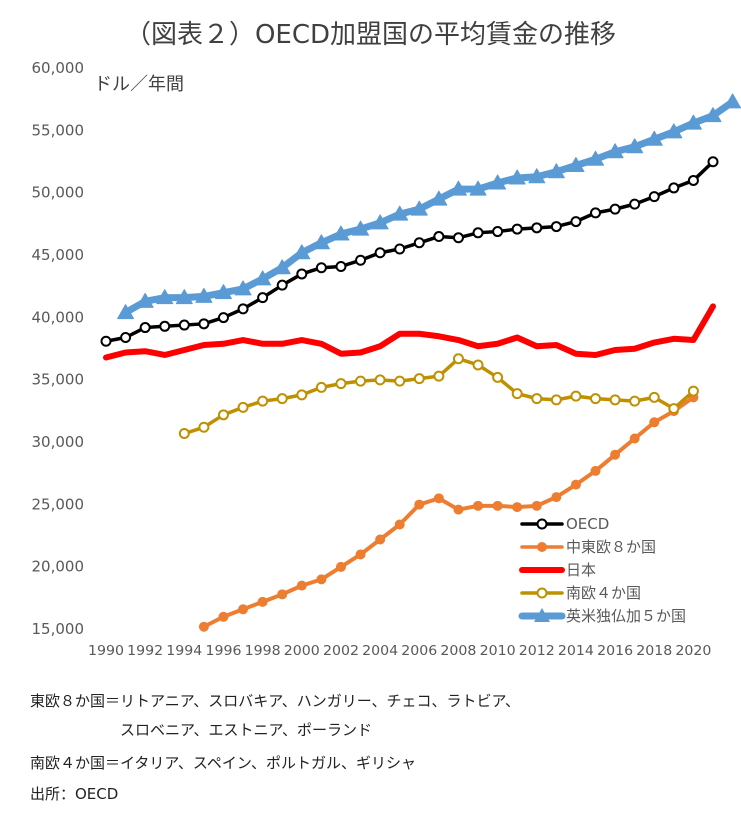 This screenshot has width=741, height=816. What do you see at coordinates (581, 570) in the screenshot?
I see `legend-label: 日本` at bounding box center [581, 570].